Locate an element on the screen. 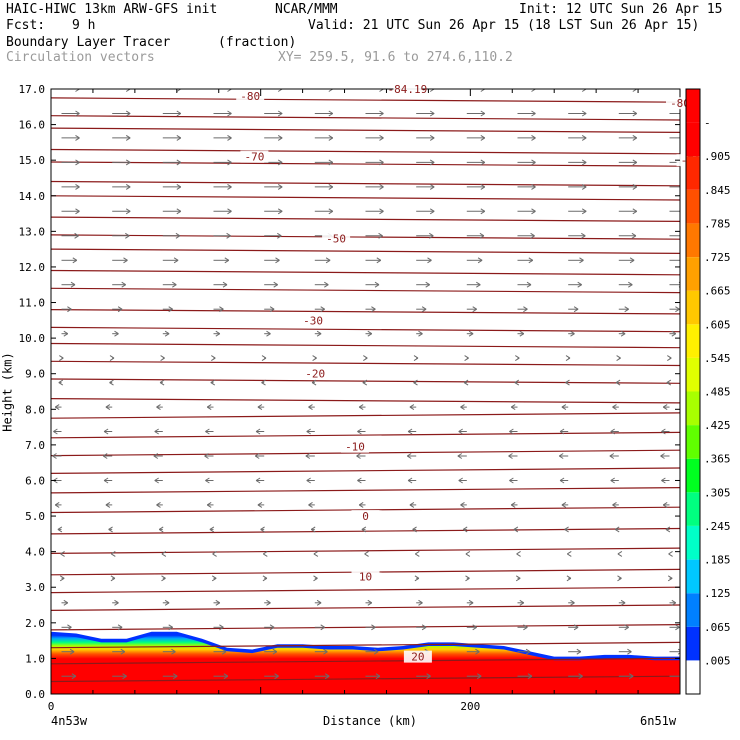  fcst-label: Fcst: is located at coordinates (26, 25).